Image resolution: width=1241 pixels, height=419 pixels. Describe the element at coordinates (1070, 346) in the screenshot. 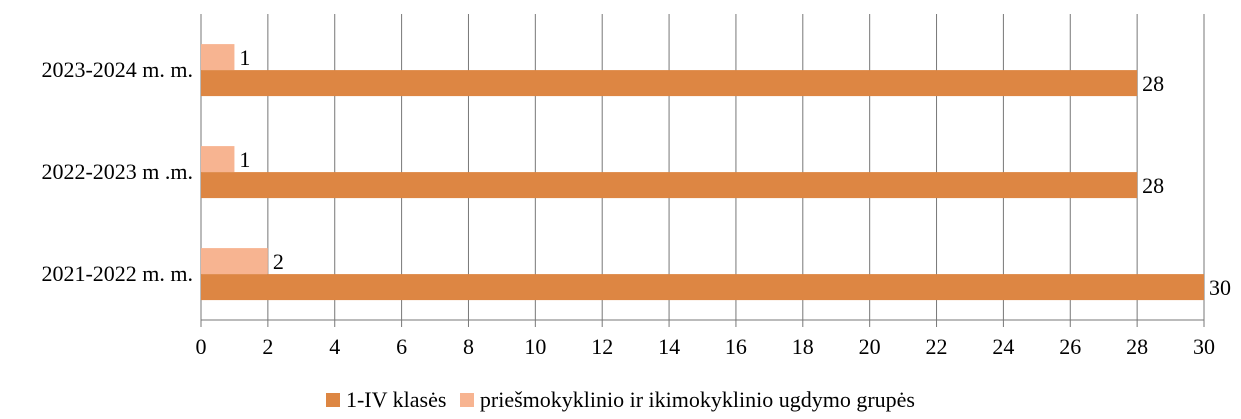

I see `x-tick-label: 26` at that location.